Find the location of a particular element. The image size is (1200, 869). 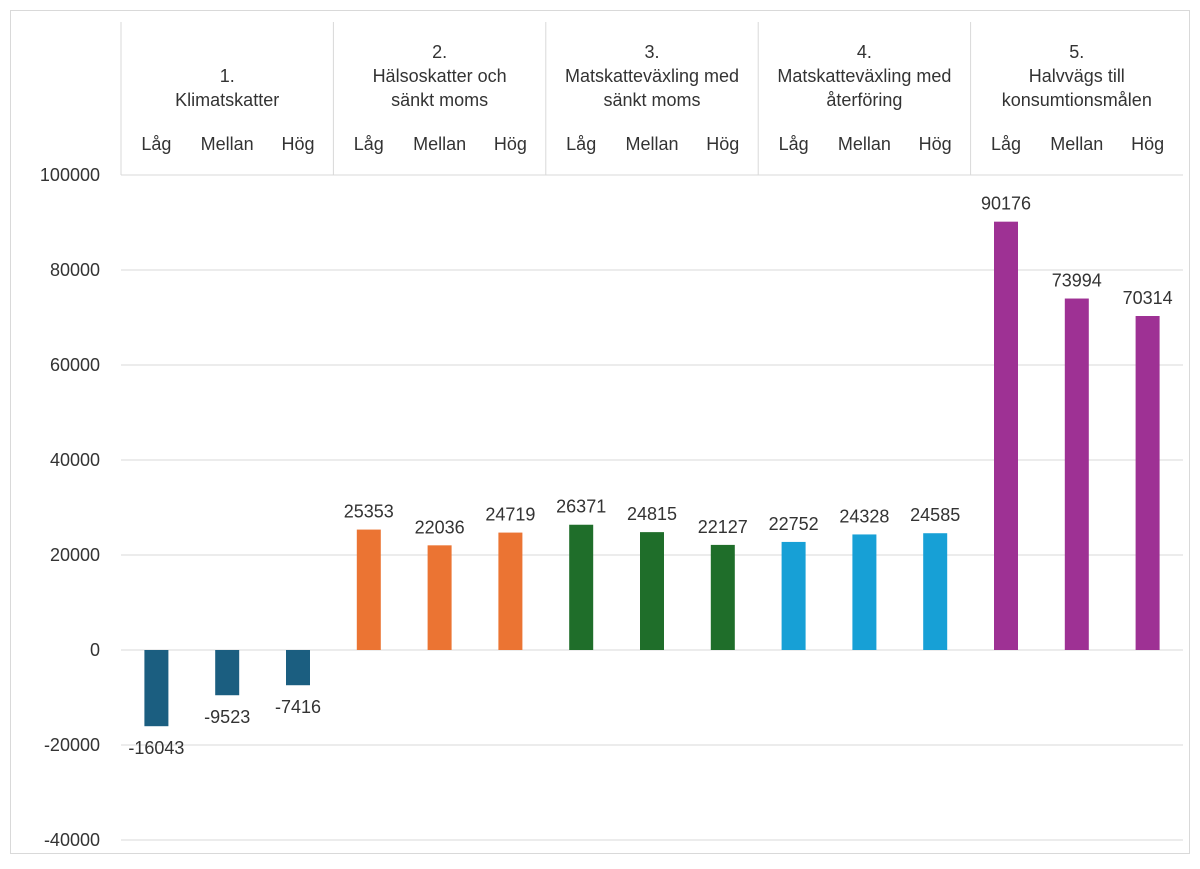

group-number-label: 5. is located at coordinates (1076, 52).